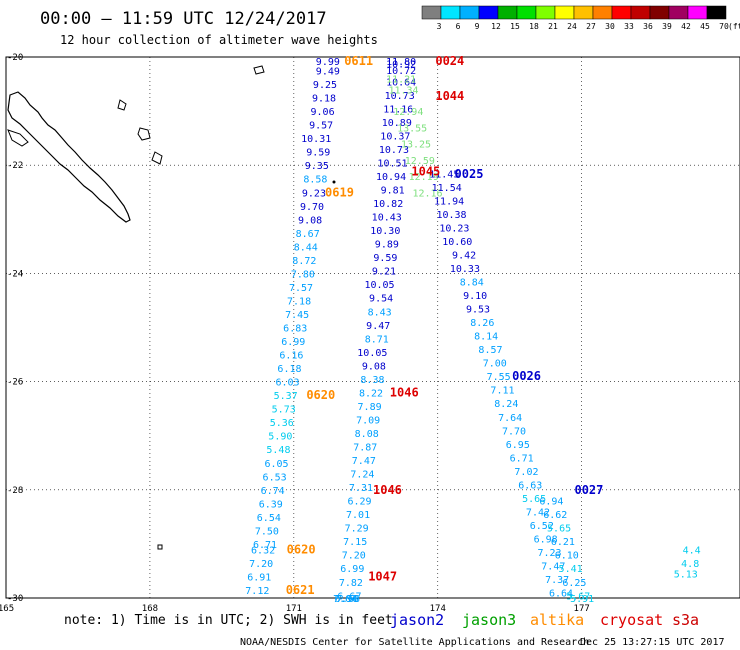  Describe the element at coordinates (518, 445) in the screenshot. I see `wave-height-value: 6.95` at that location.